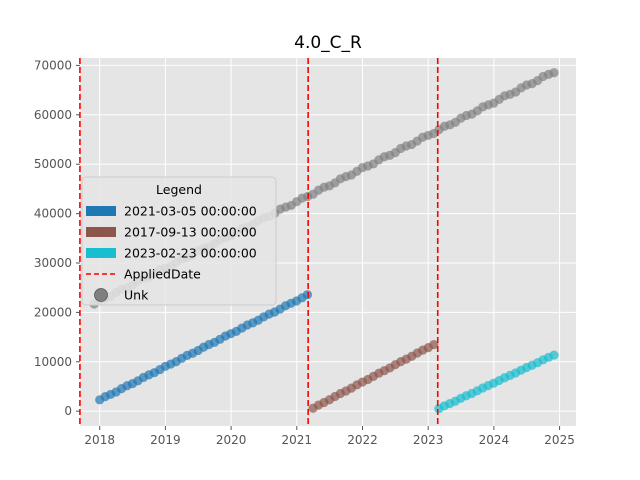 The image size is (640, 480). What do you see at coordinates (165, 440) in the screenshot?
I see `x-tick-label: 2019` at bounding box center [165, 440].